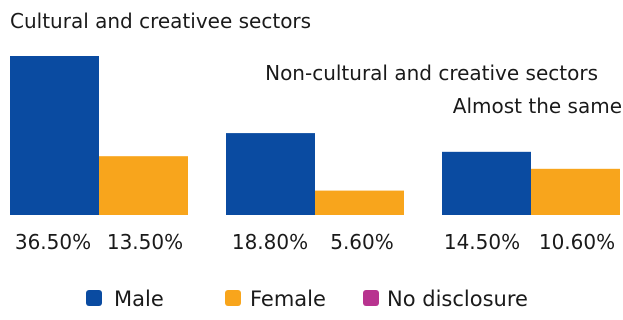 The width and height of the screenshot is (623, 320). Describe the element at coordinates (371, 298) in the screenshot. I see `legend-swatch-no-disclosure` at that location.